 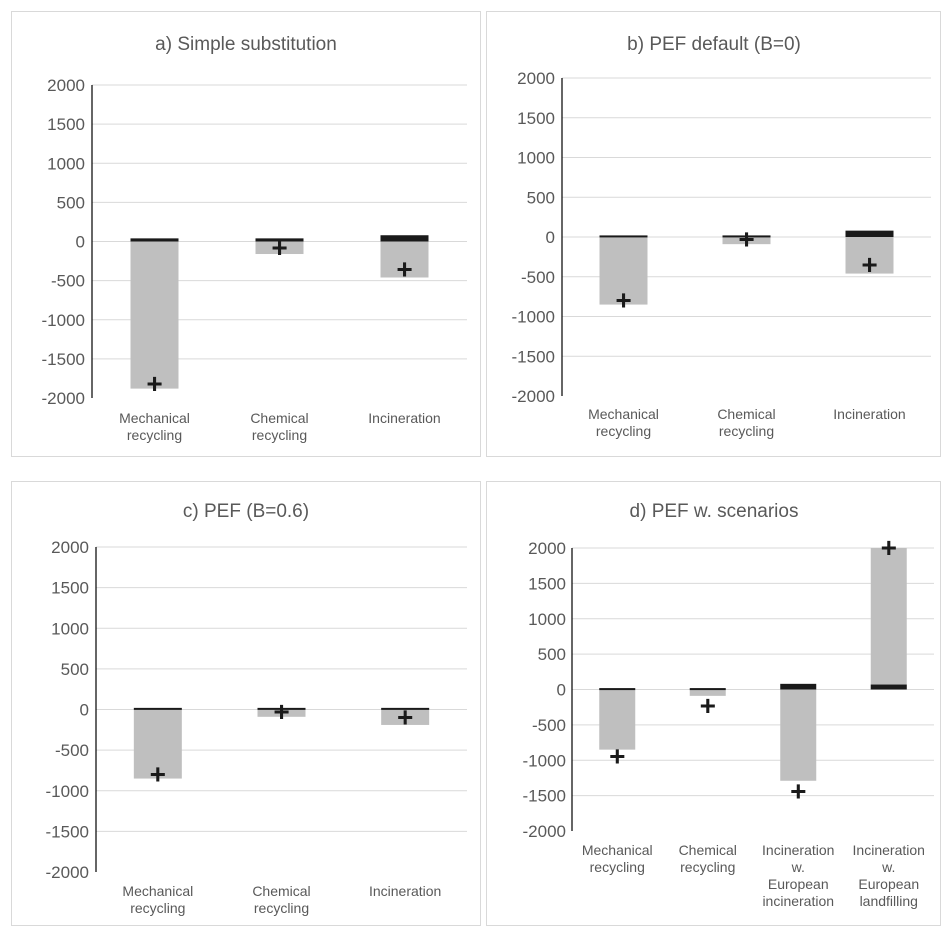 What do you see at coordinates (75, 669) in the screenshot?
I see `chart-c-ytick-label: 500` at bounding box center [75, 669].